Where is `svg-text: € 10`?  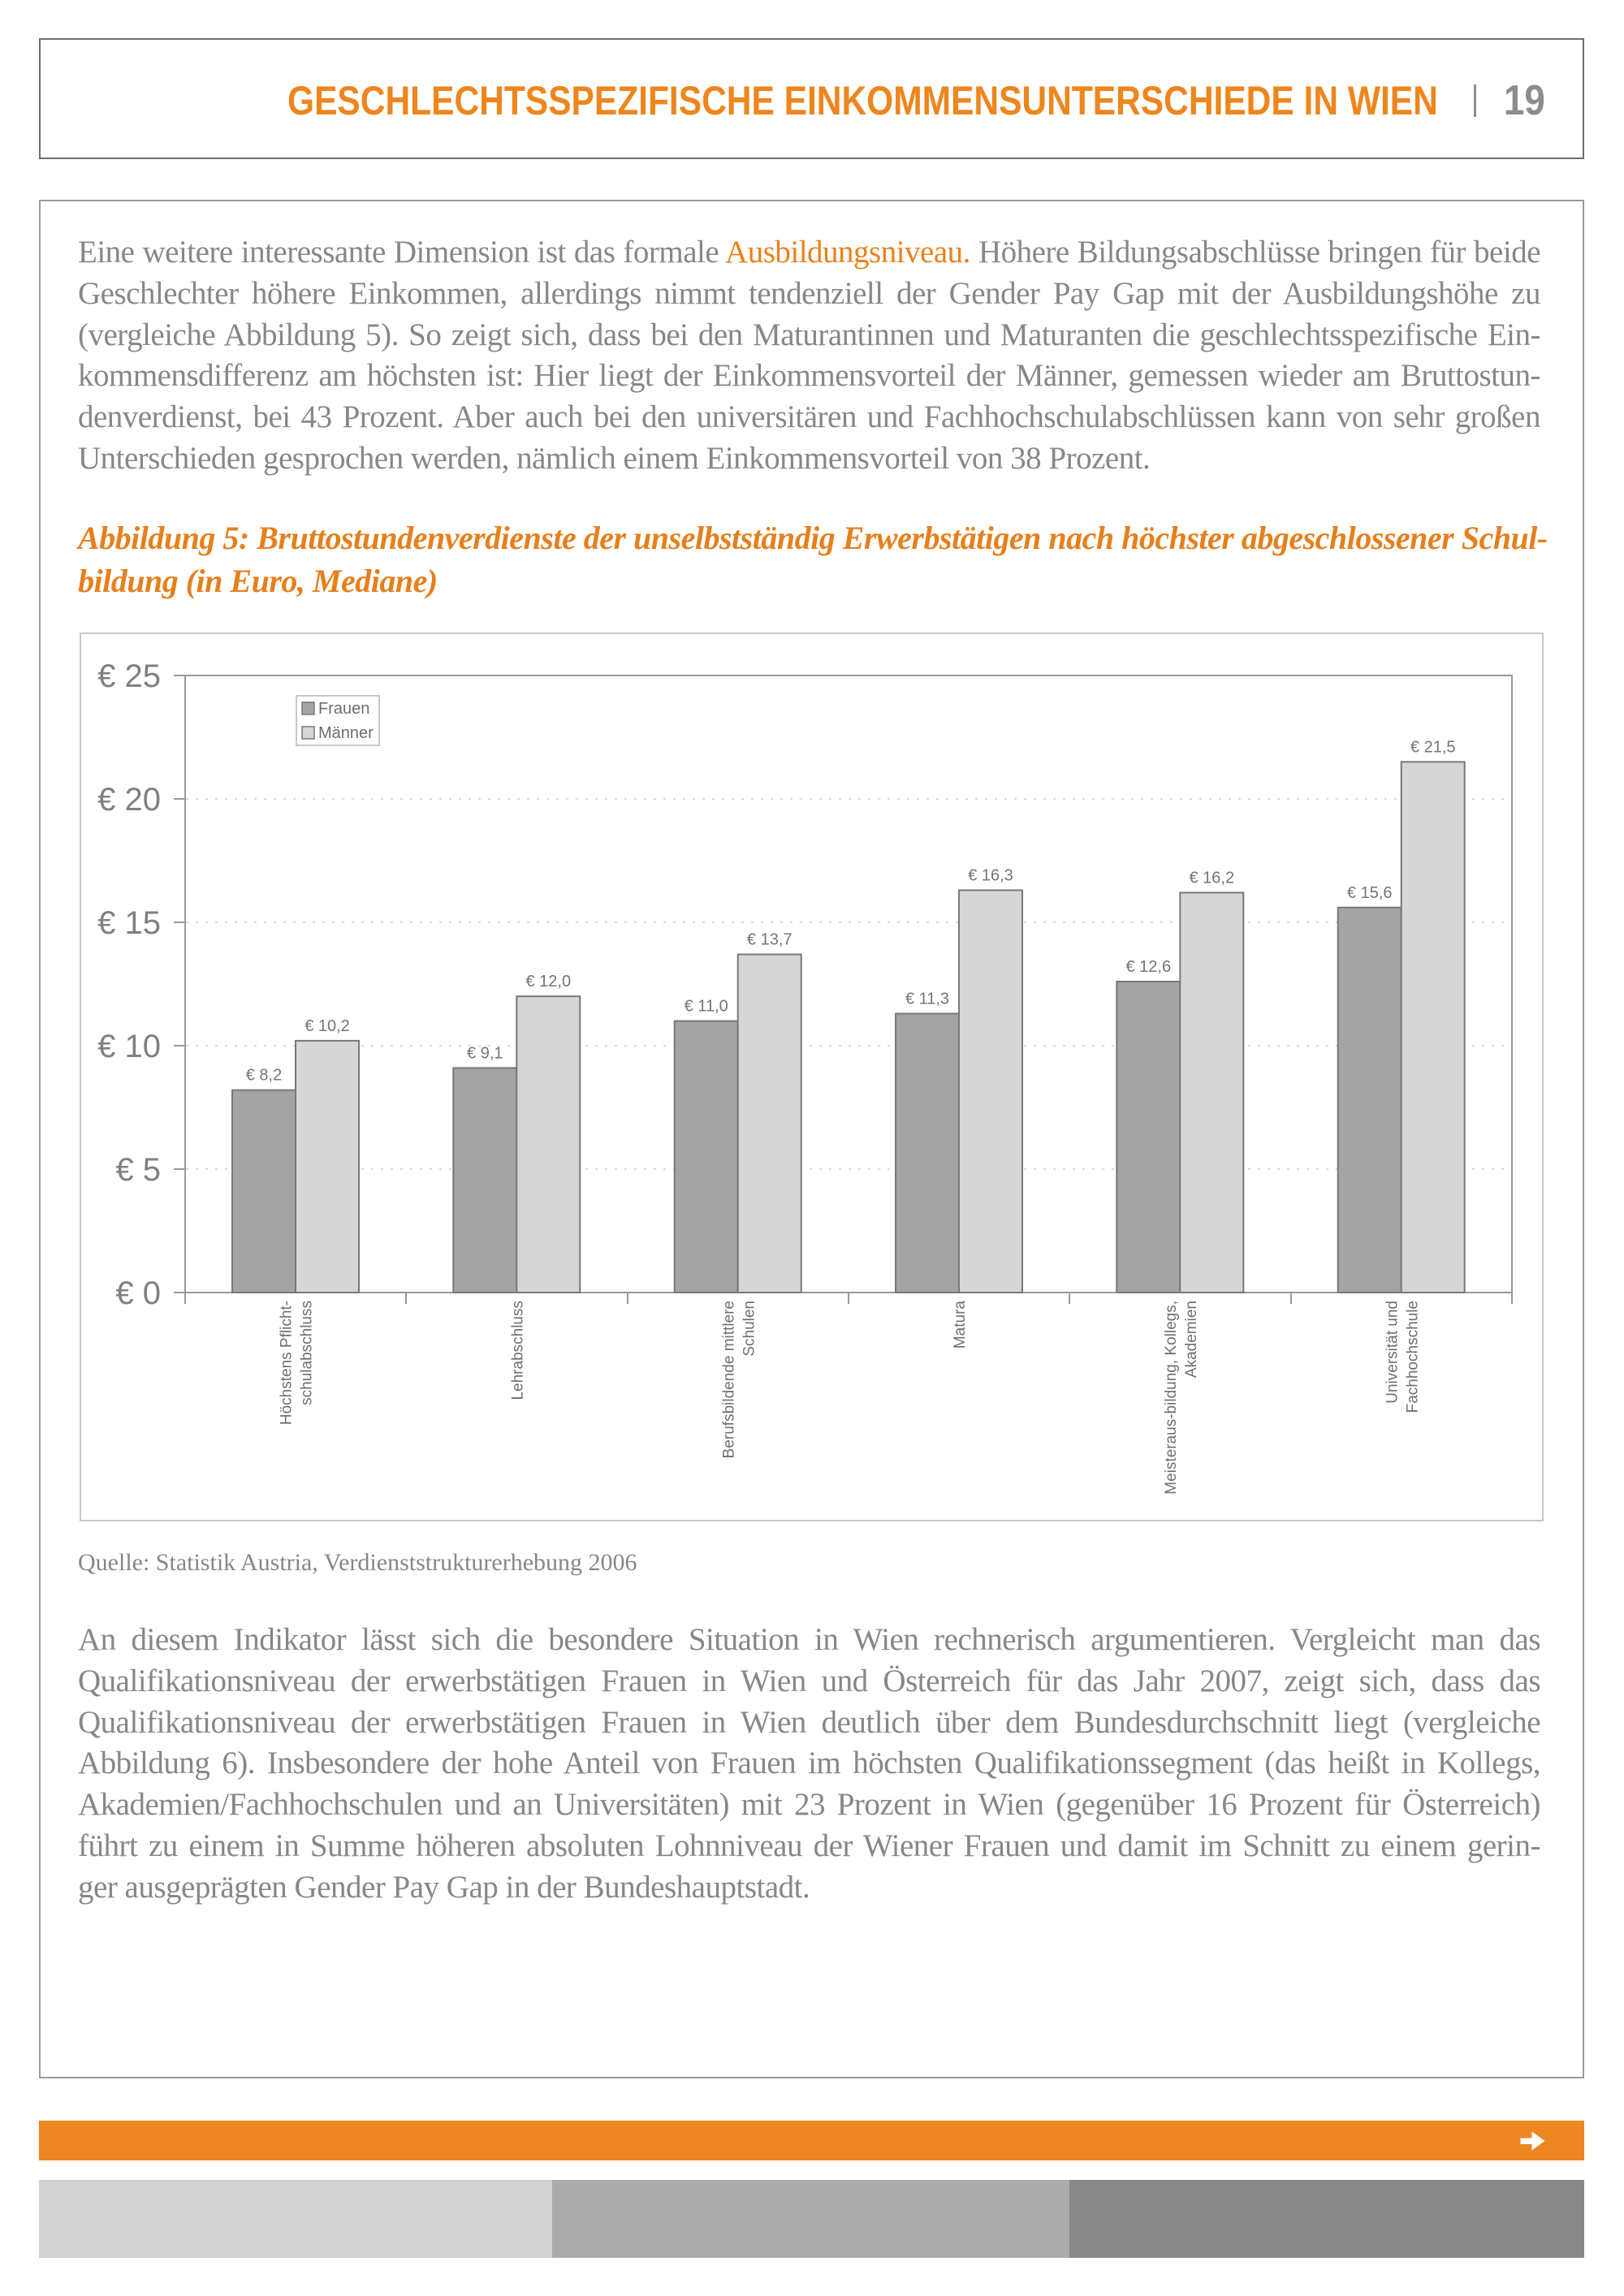 svg-text: € 10 is located at coordinates (129, 1046).